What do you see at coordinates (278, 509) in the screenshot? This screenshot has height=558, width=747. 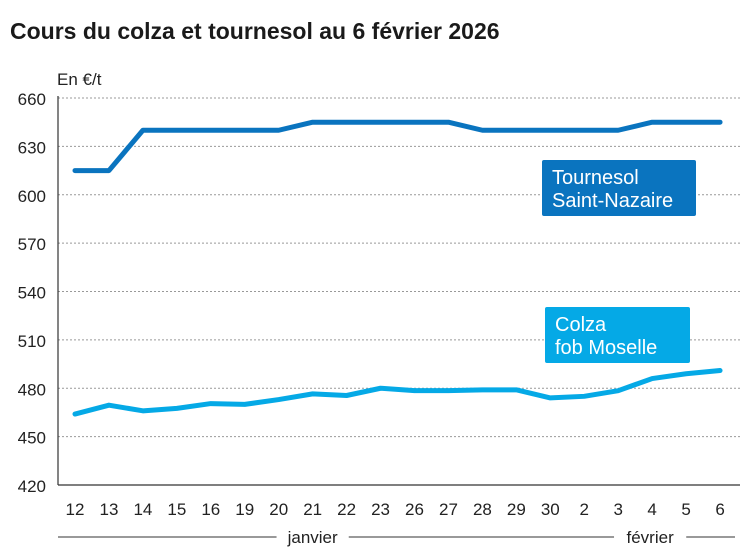 I see `x-tick-label: 20` at bounding box center [278, 509].